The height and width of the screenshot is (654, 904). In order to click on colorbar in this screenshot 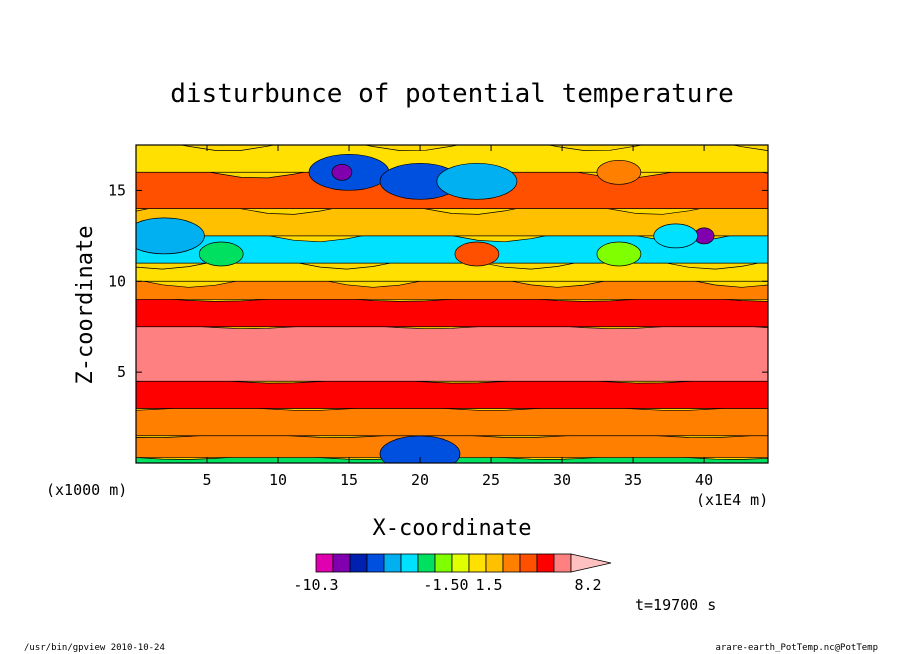, I will do `click(463, 563)`.